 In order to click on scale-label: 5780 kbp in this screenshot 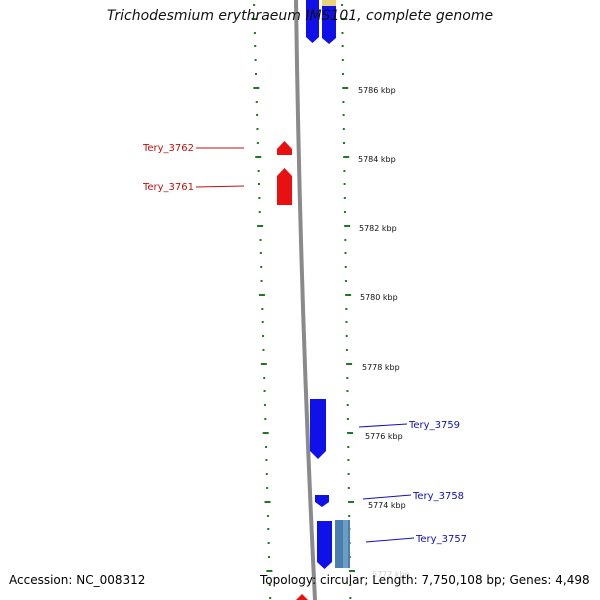, I will do `click(379, 297)`.